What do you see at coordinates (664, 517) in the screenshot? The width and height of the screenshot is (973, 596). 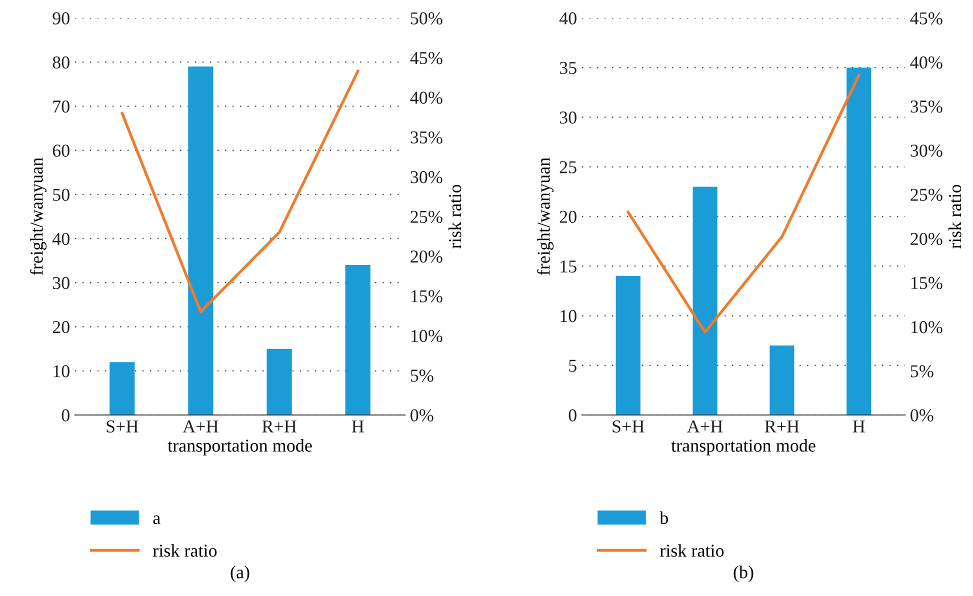 I see `legend-label: b` at bounding box center [664, 517].